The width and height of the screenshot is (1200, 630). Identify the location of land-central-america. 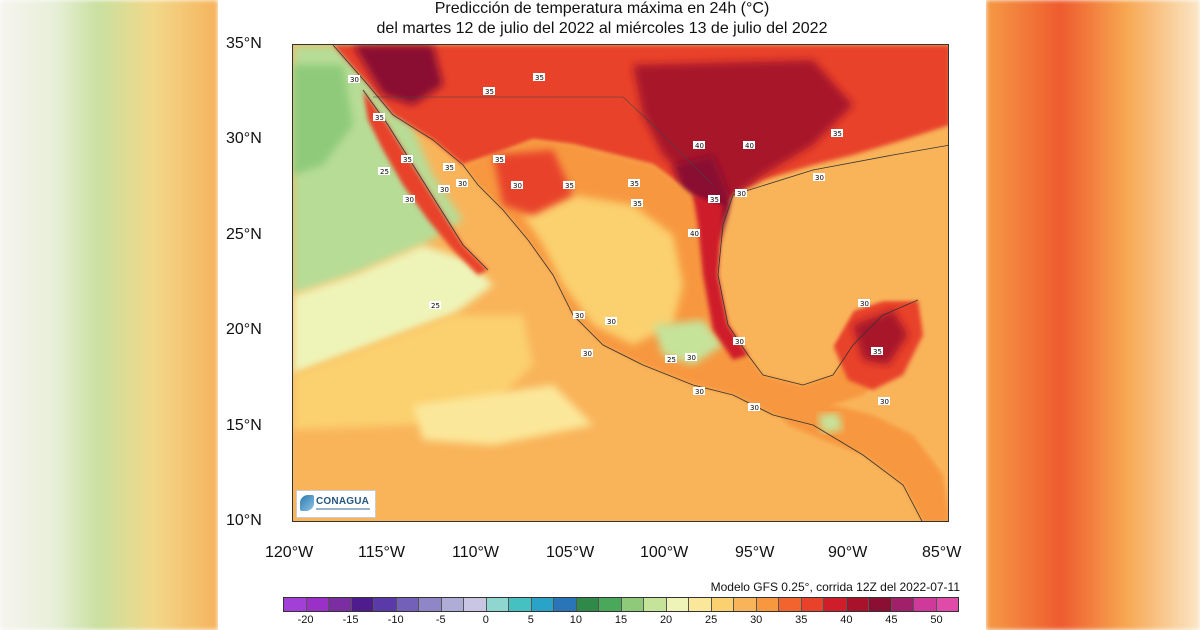
(860, 463).